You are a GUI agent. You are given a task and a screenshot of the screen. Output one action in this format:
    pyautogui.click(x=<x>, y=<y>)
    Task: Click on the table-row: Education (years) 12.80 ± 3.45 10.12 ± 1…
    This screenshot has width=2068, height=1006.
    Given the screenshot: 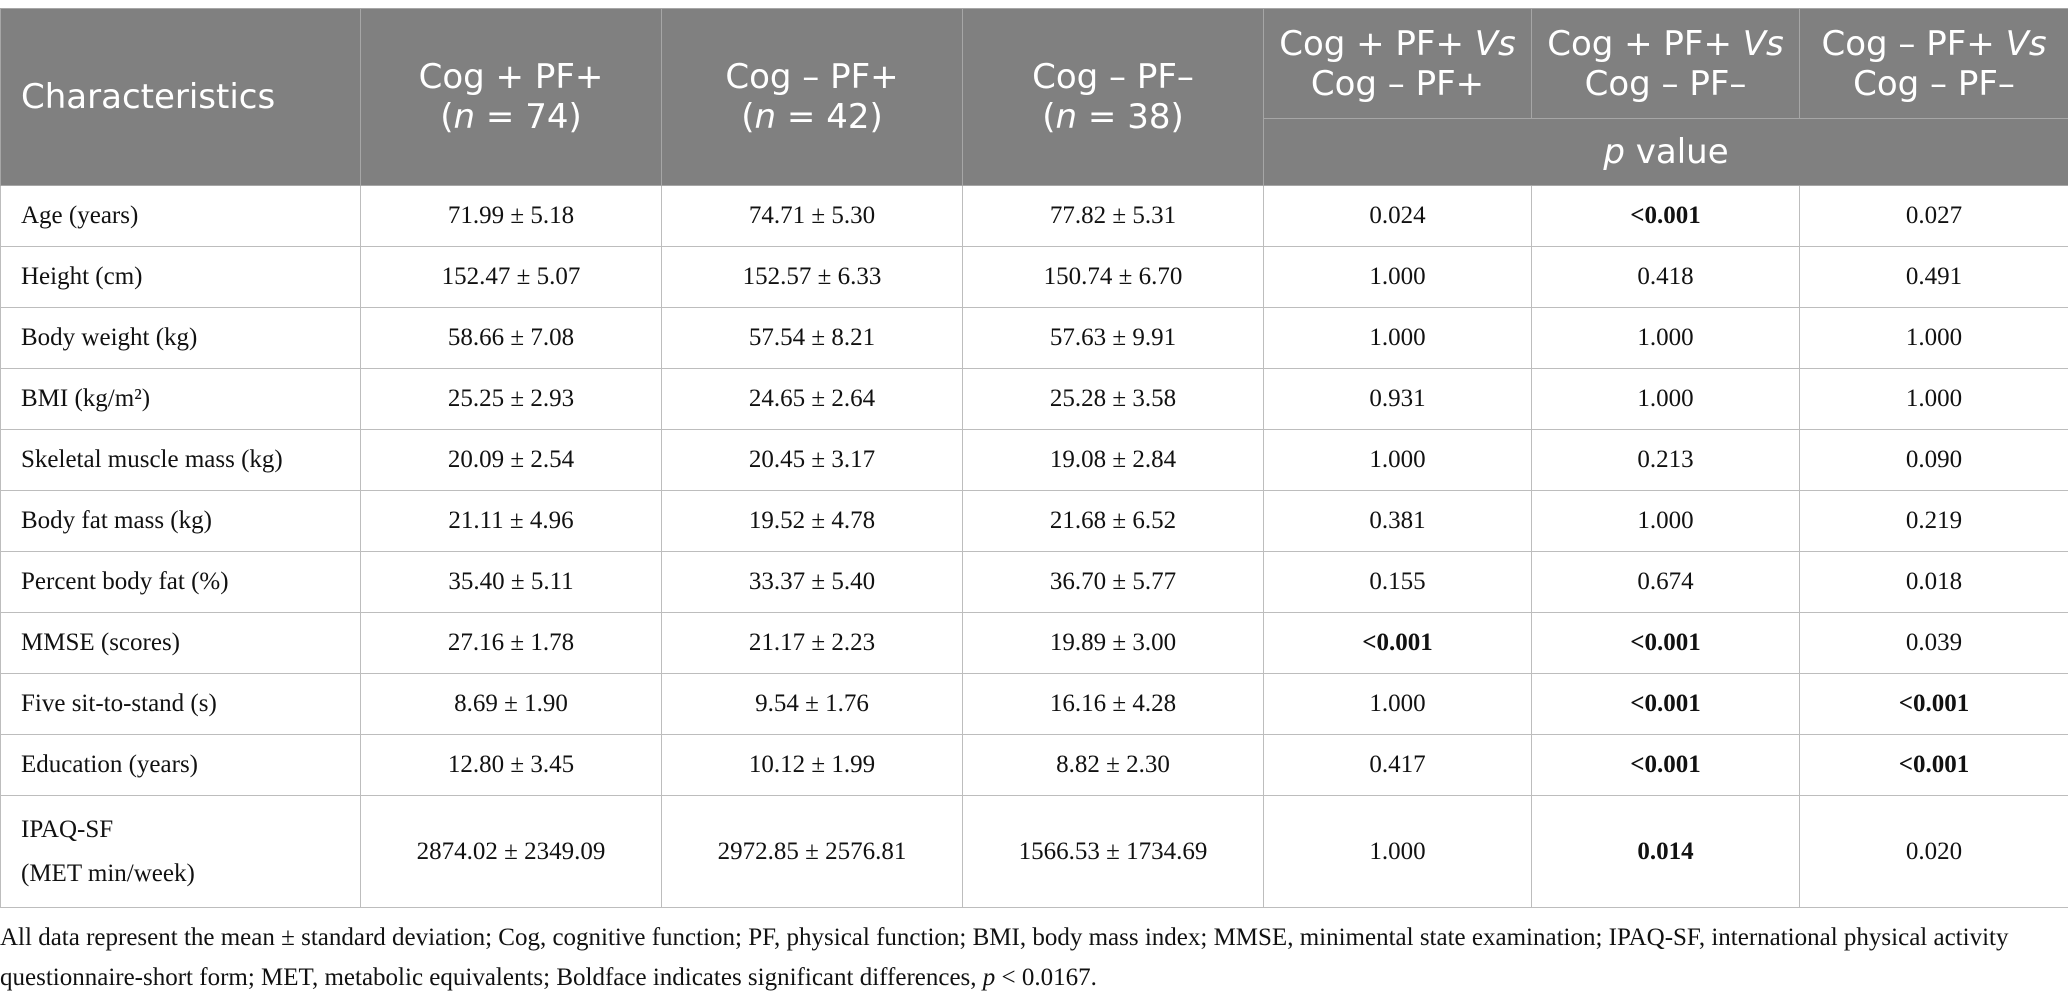 What is the action you would take?
    pyautogui.click(x=1034, y=765)
    